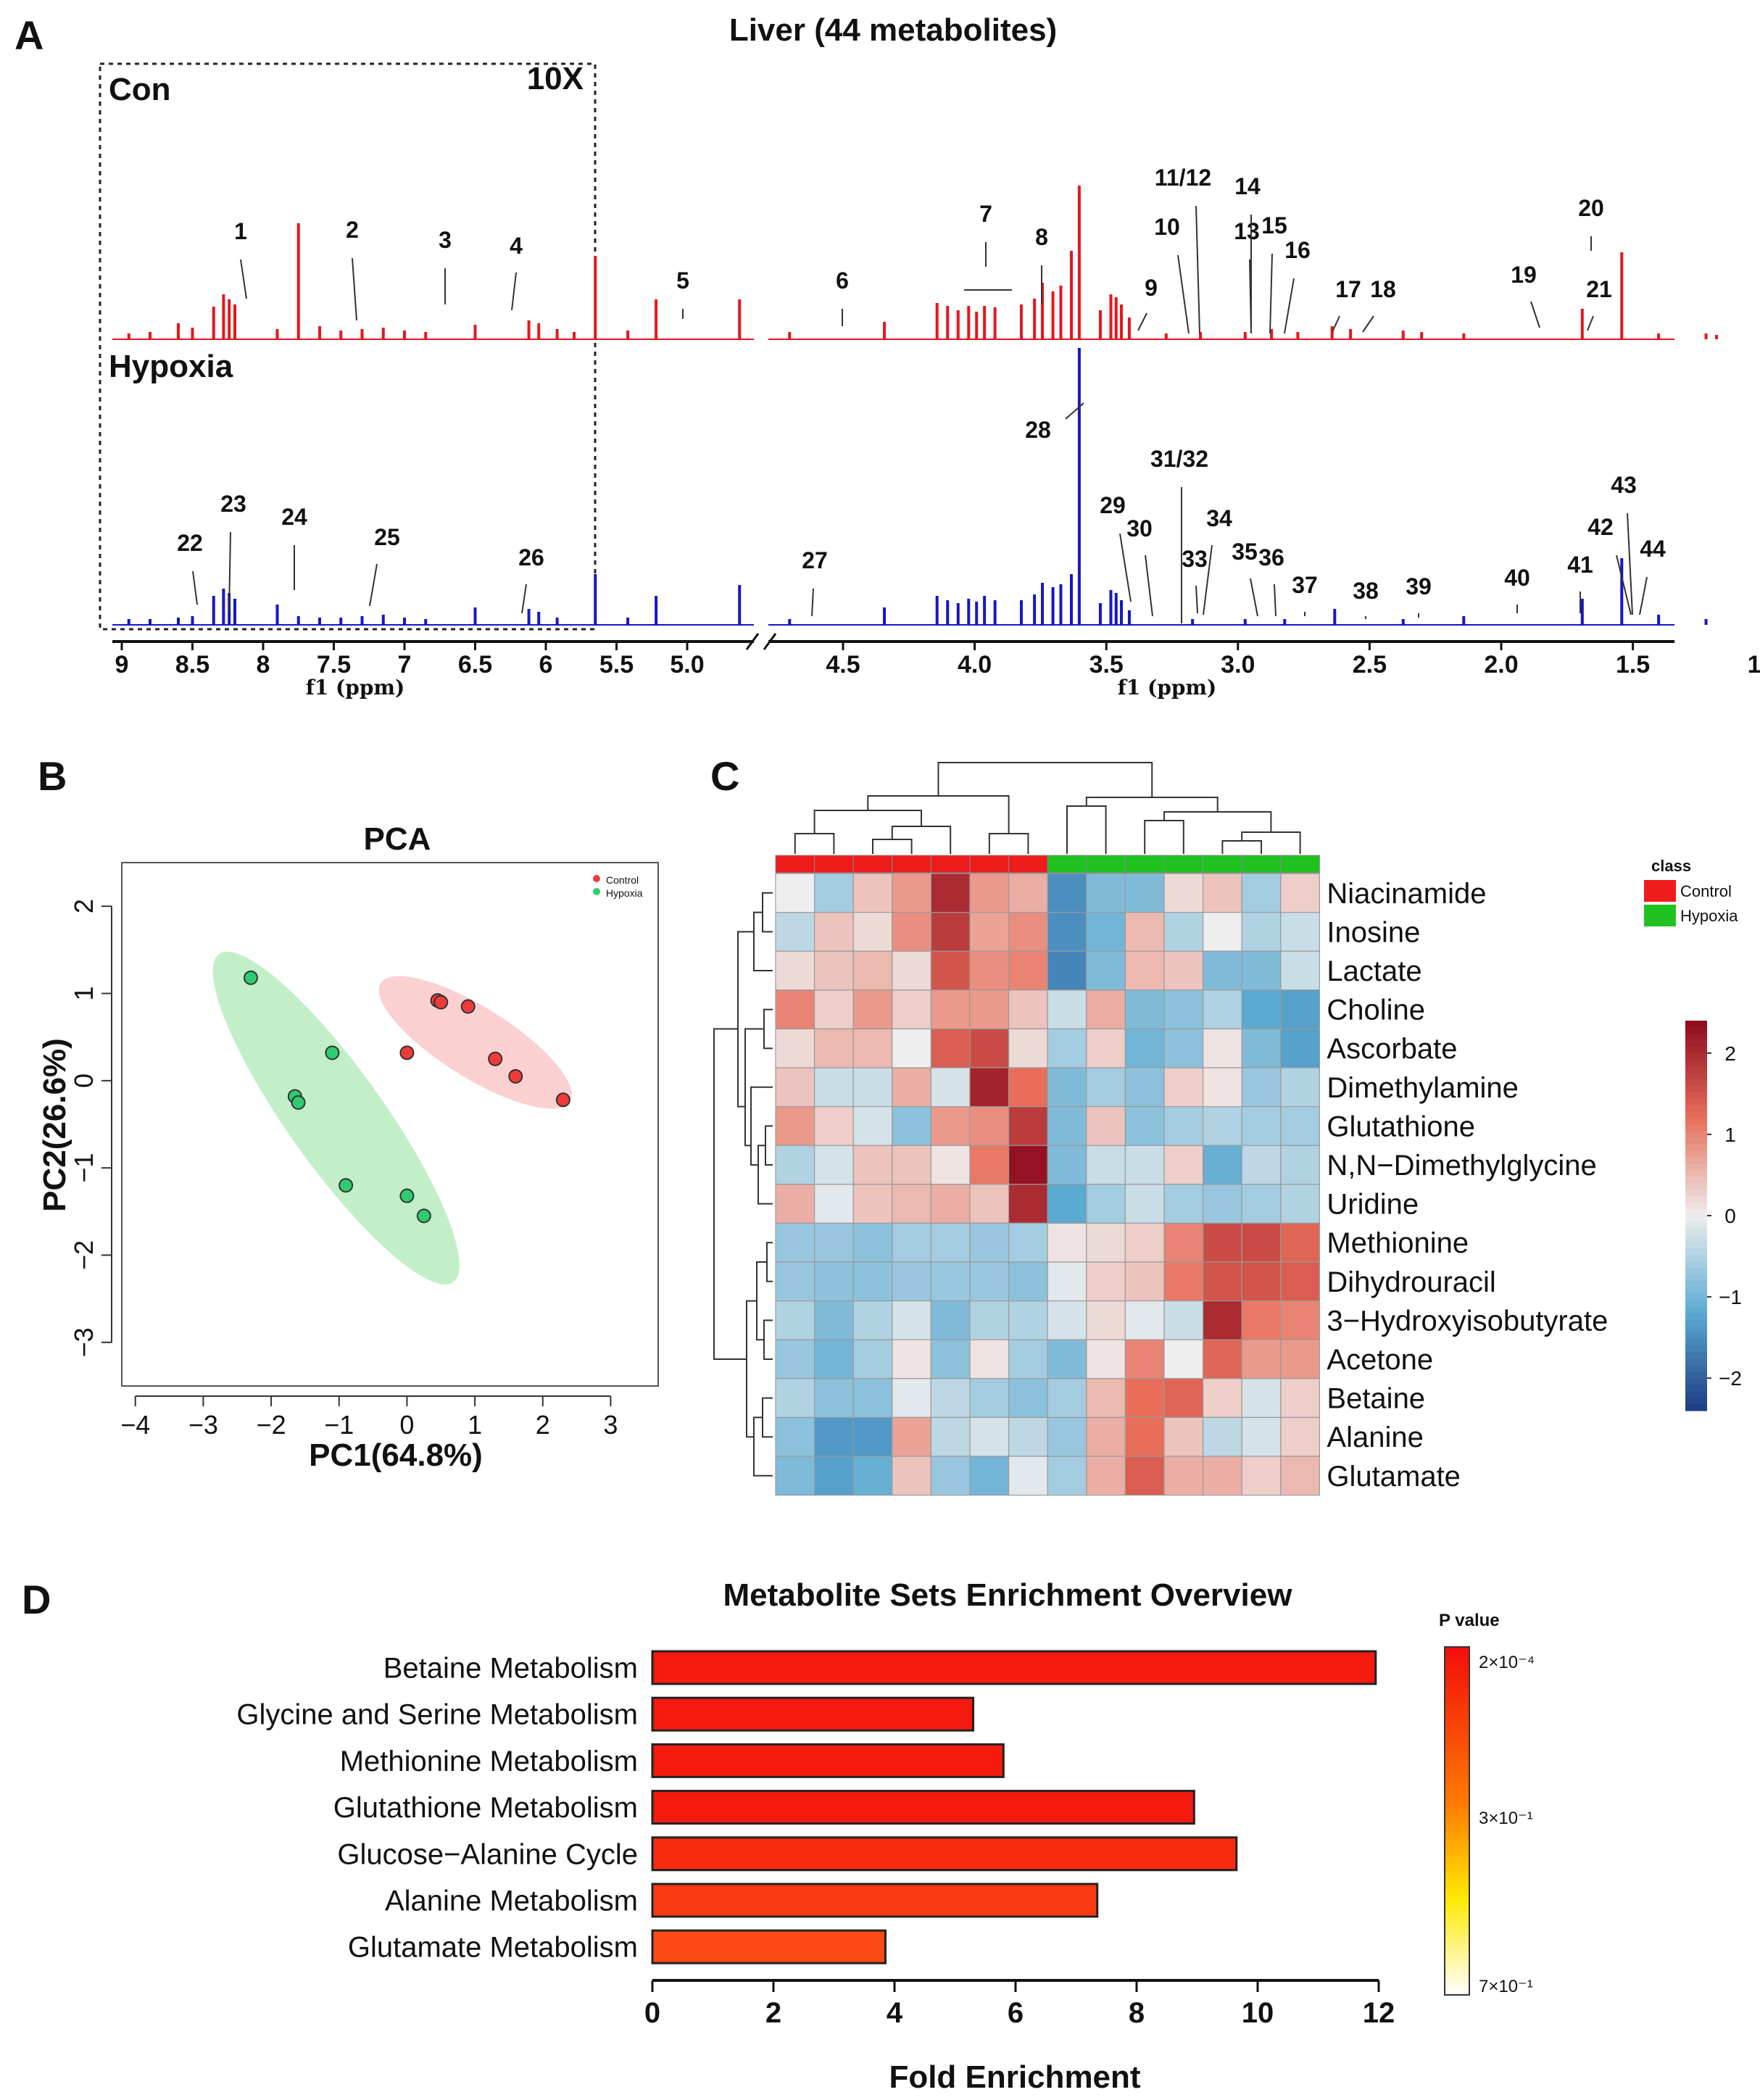  Describe the element at coordinates (1019, 2004) in the screenshot. I see `enrichment-ticks: 0 2 4 6 8 10 12` at that location.